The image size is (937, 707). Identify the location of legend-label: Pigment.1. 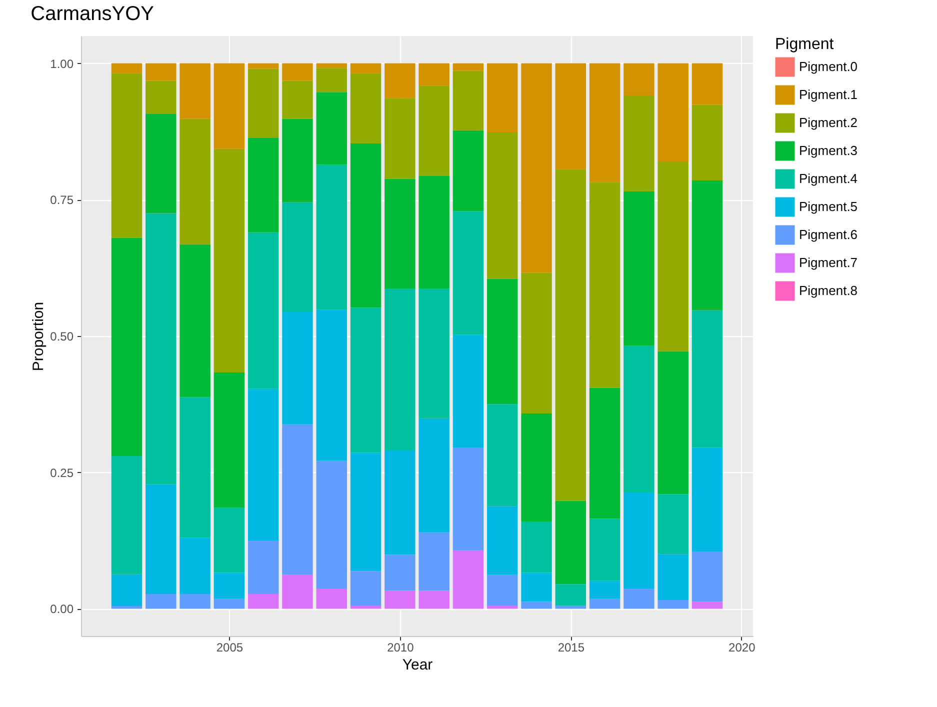
(828, 94).